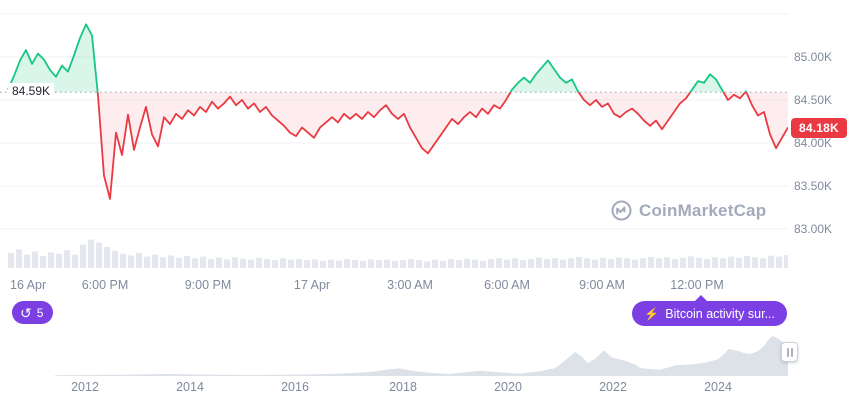  I want to click on watermark-text: CoinMarketCap, so click(703, 210).